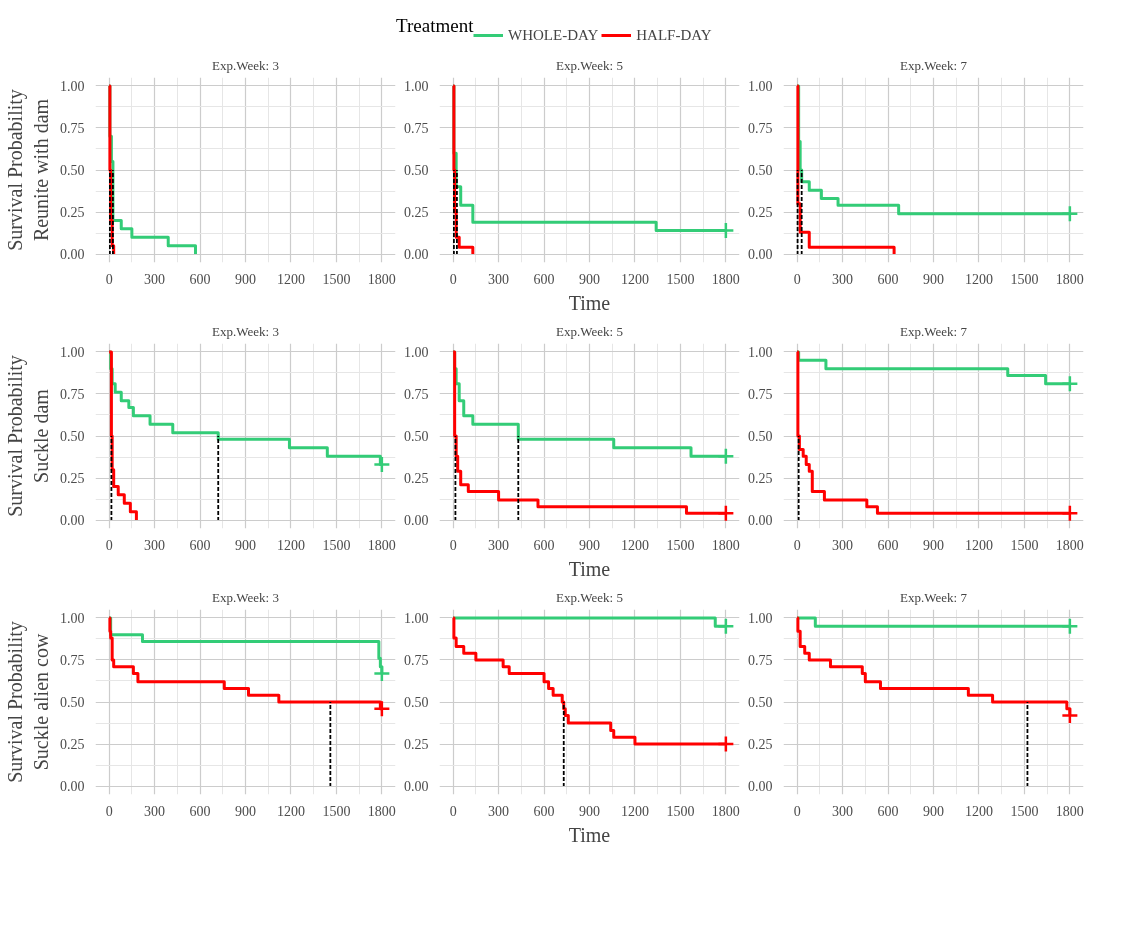 The height and width of the screenshot is (927, 1134). Describe the element at coordinates (27, 170) in the screenshot. I see `y-axis-title: Survival Probability Reunite with dam` at that location.